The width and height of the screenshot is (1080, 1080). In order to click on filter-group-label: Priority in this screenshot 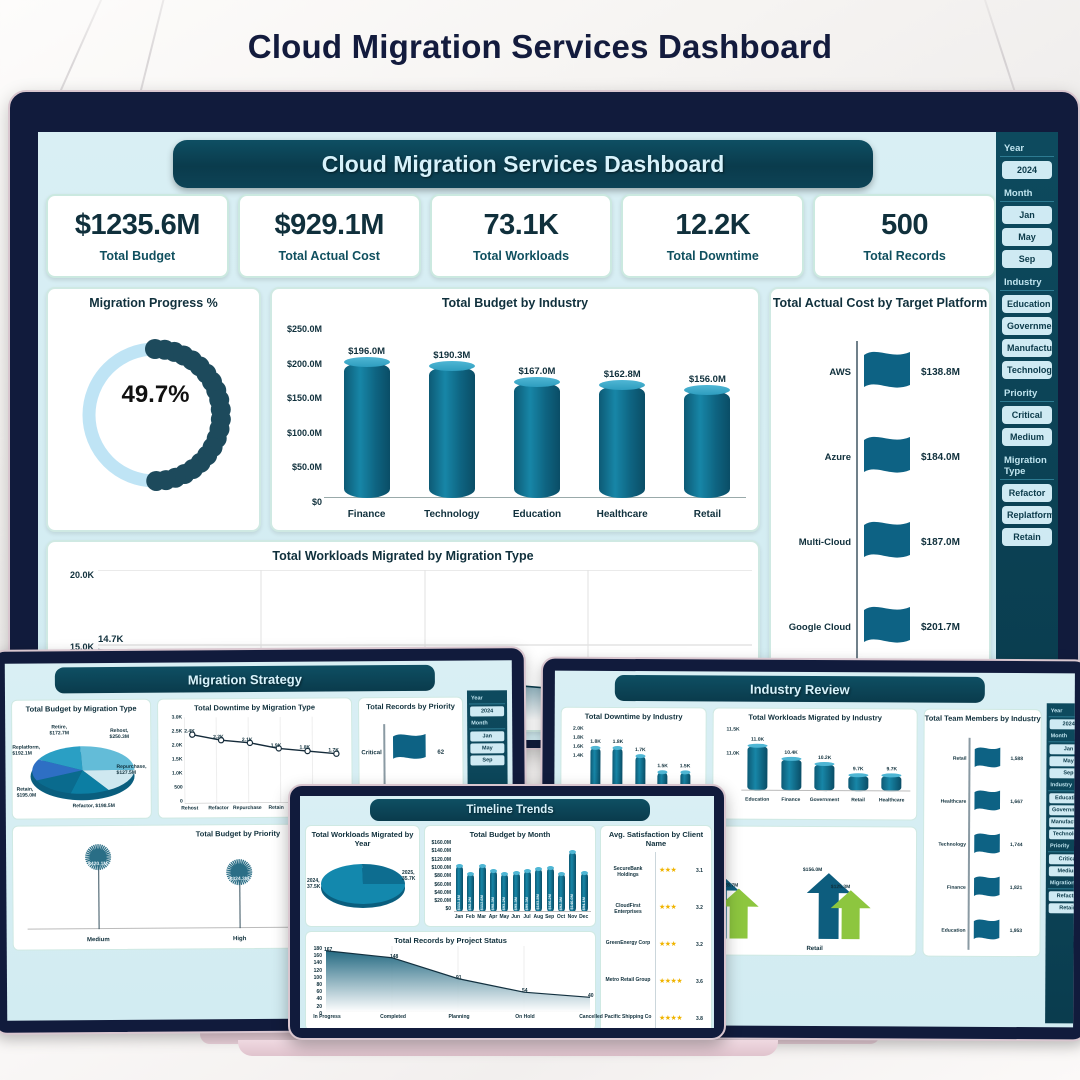, I will do `click(1027, 392)`.